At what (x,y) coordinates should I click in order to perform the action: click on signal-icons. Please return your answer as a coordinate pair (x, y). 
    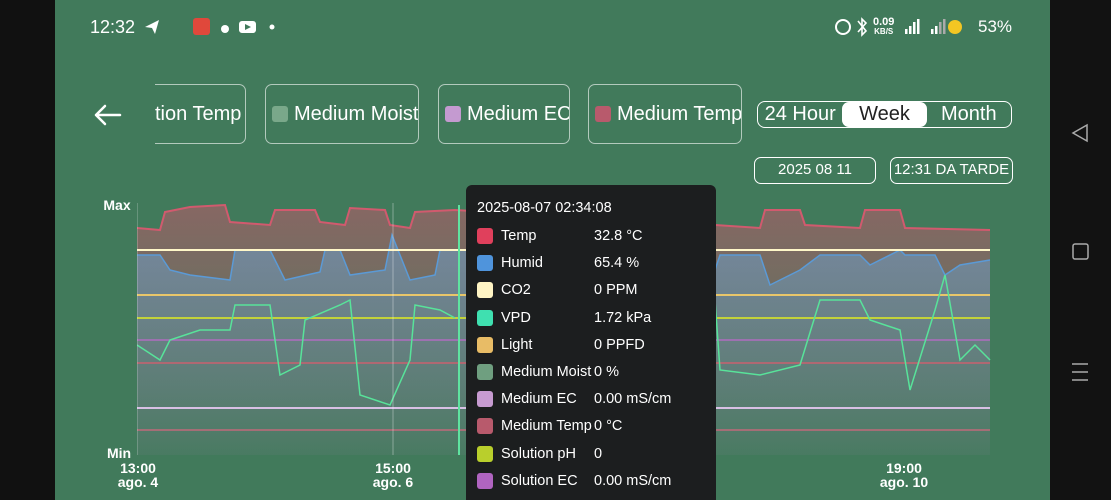
    Looking at the image, I should click on (933, 26).